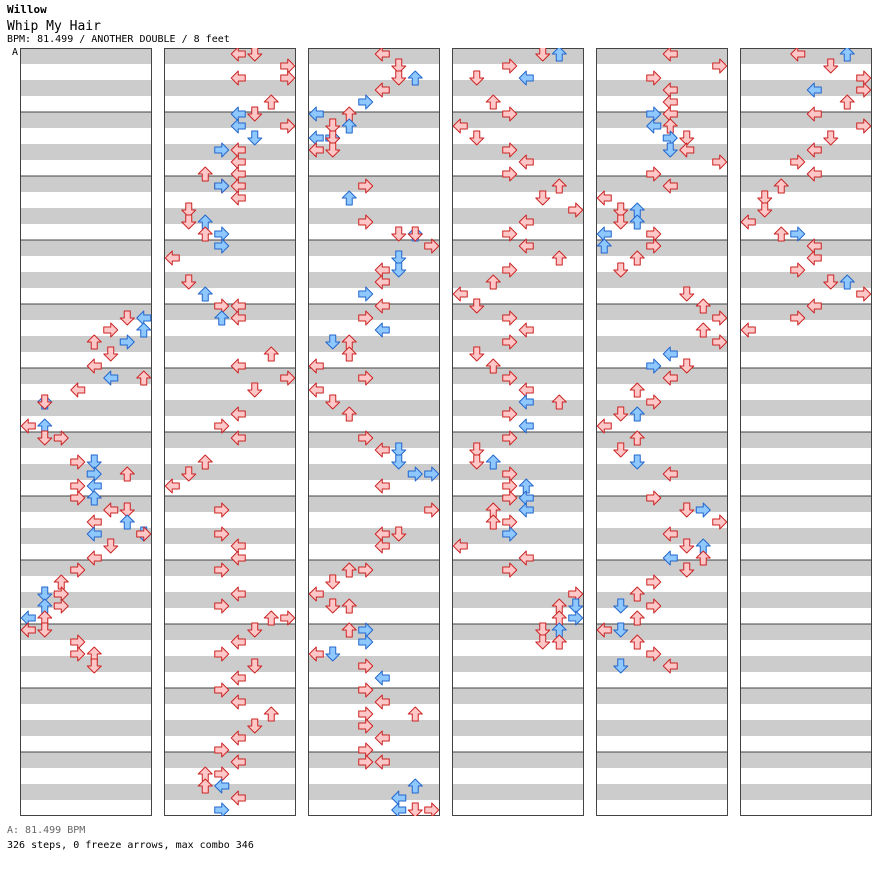 The height and width of the screenshot is (876, 896). Describe the element at coordinates (54, 26) in the screenshot. I see `song-title: Whip My Hair` at that location.